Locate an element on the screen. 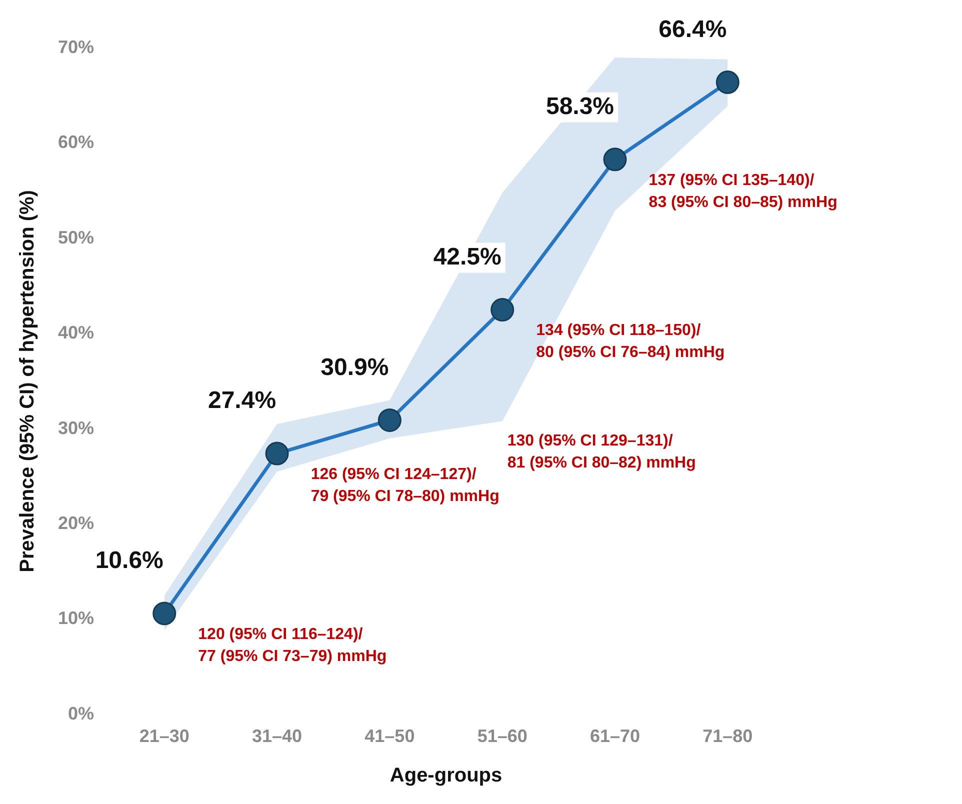 The width and height of the screenshot is (962, 804). y-tick-label: 20% is located at coordinates (76, 522).